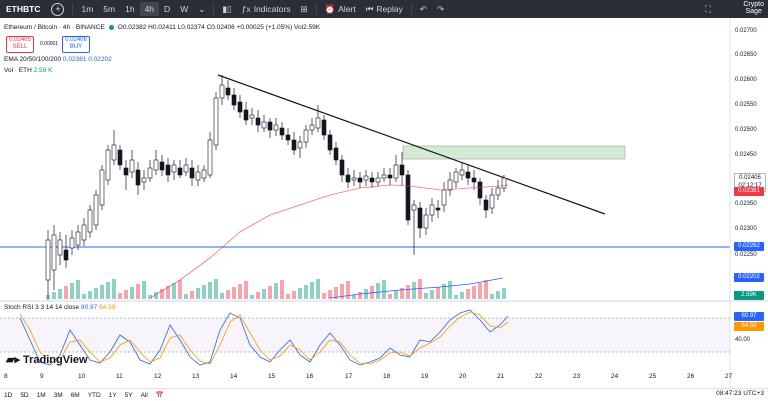 The height and width of the screenshot is (401, 768). Describe the element at coordinates (47, 360) in the screenshot. I see `tradingview-logo: ▰▸ TradingView` at that location.